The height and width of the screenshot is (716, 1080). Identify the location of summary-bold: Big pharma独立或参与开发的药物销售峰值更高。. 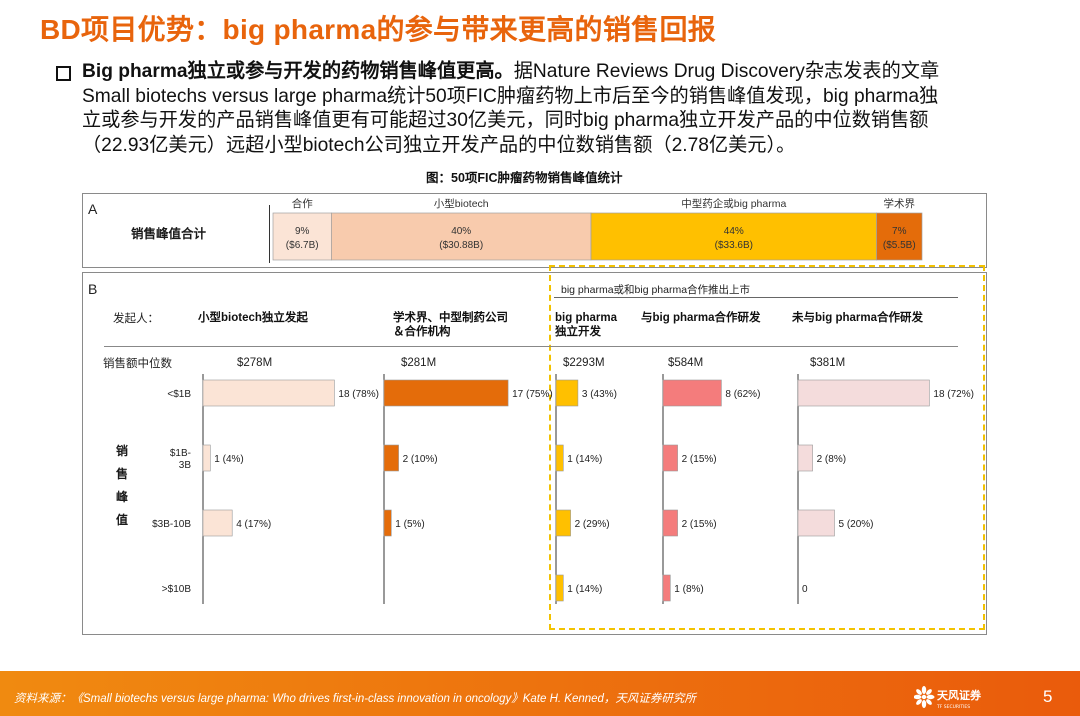
(298, 71).